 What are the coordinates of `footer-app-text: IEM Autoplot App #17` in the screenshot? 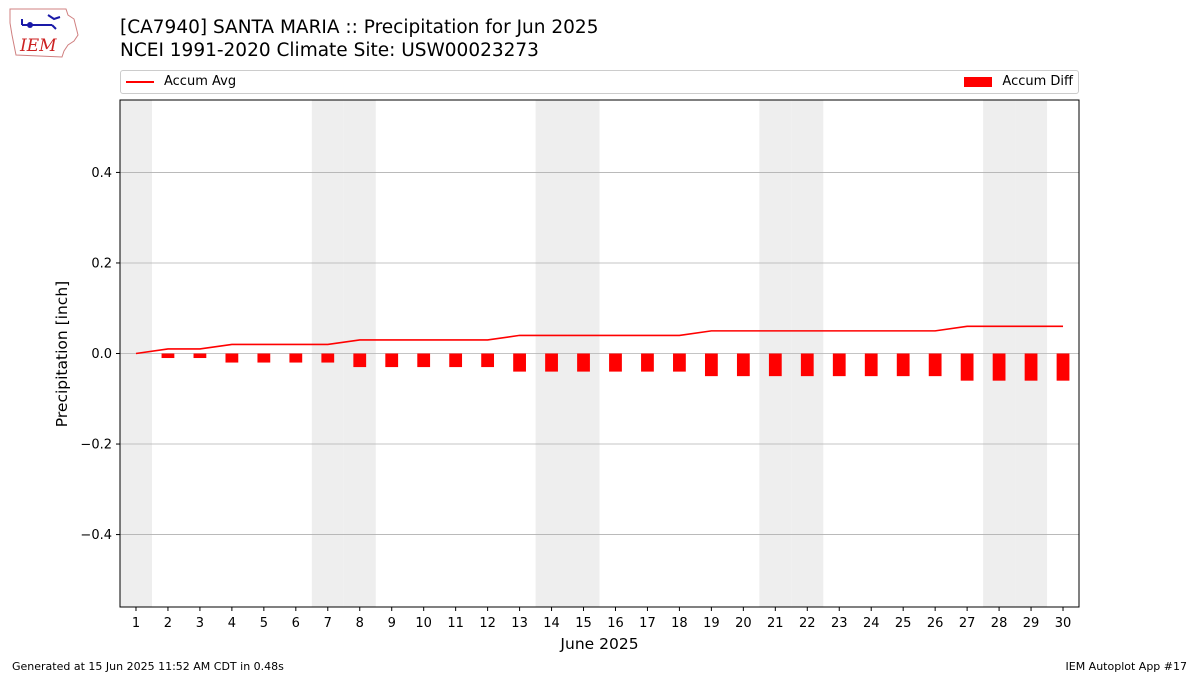 It's located at (1126, 666).